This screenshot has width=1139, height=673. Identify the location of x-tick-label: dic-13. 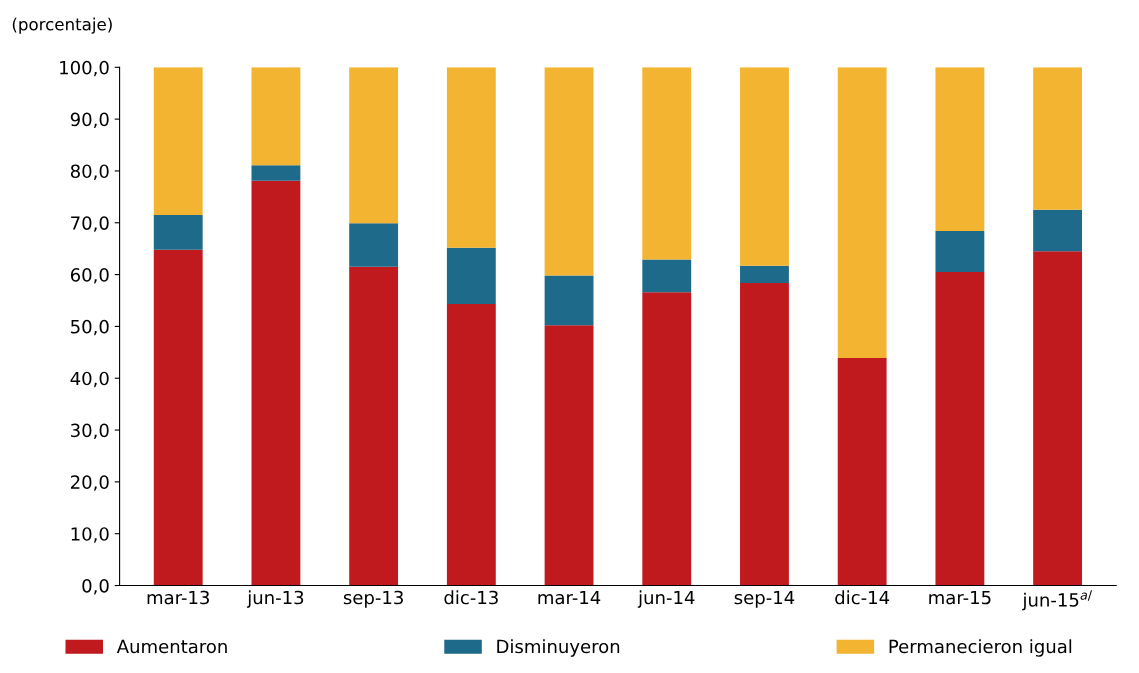
(471, 597).